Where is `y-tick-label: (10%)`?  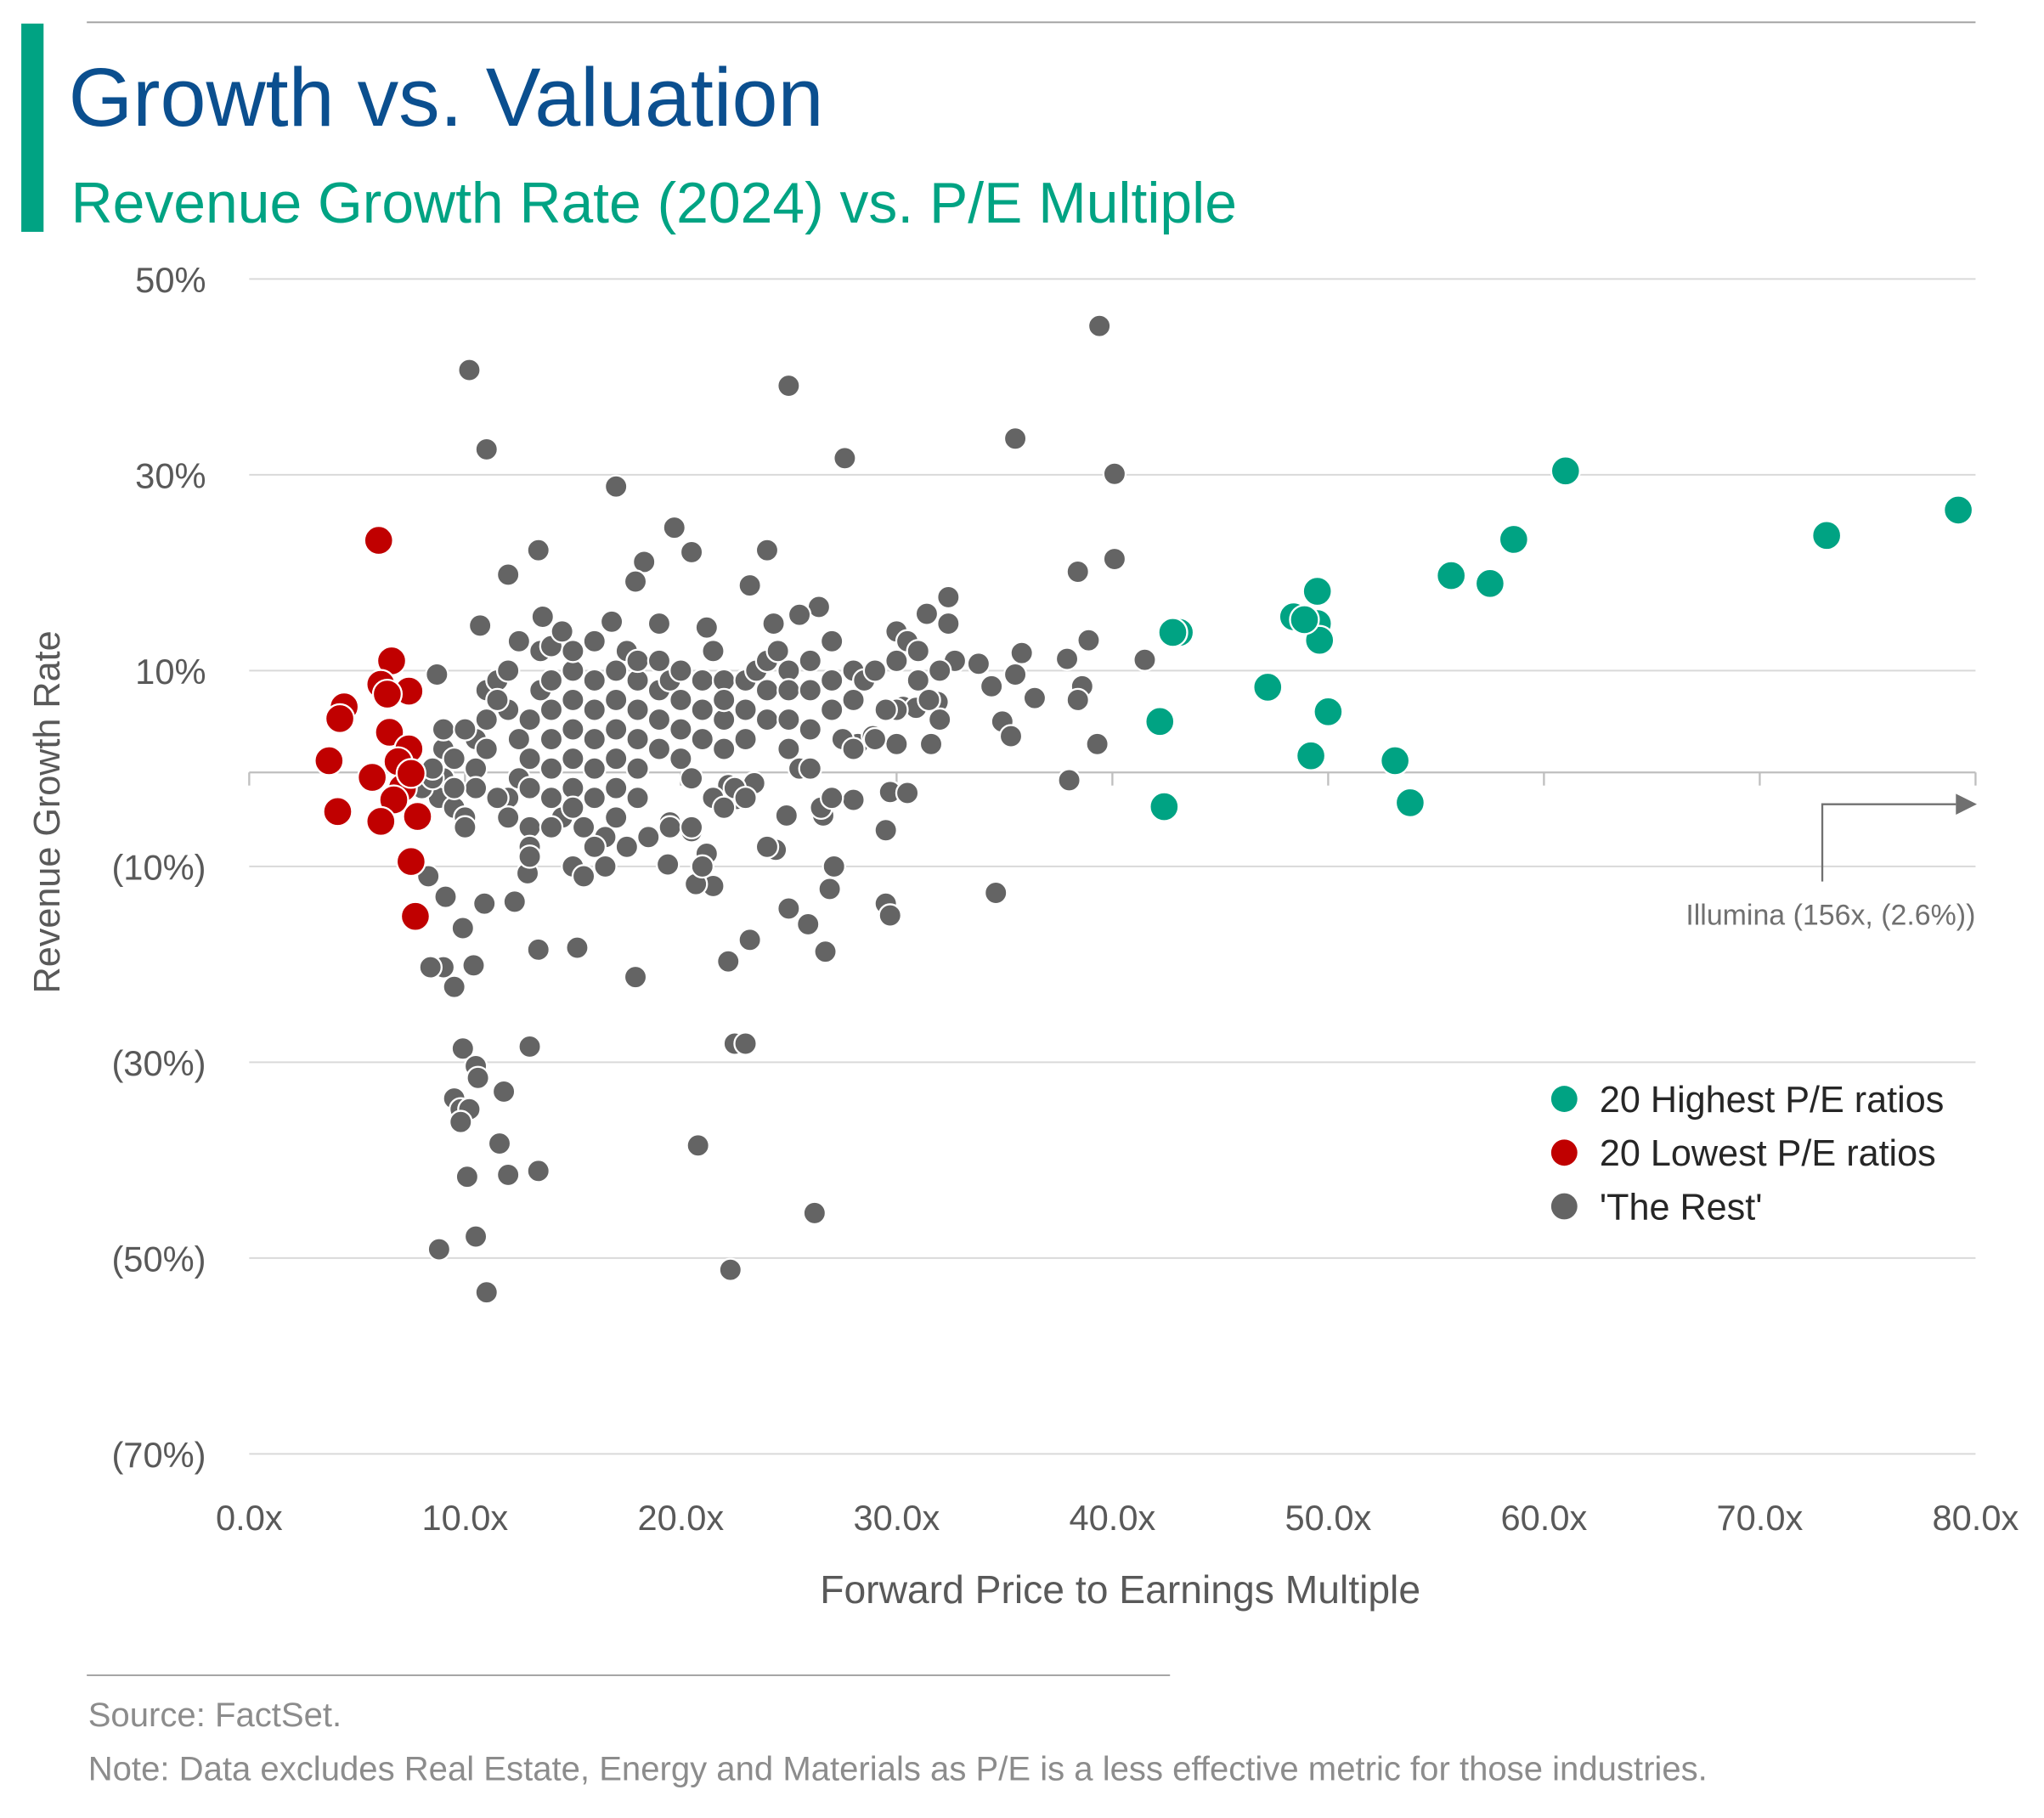
y-tick-label: (10%) is located at coordinates (158, 867).